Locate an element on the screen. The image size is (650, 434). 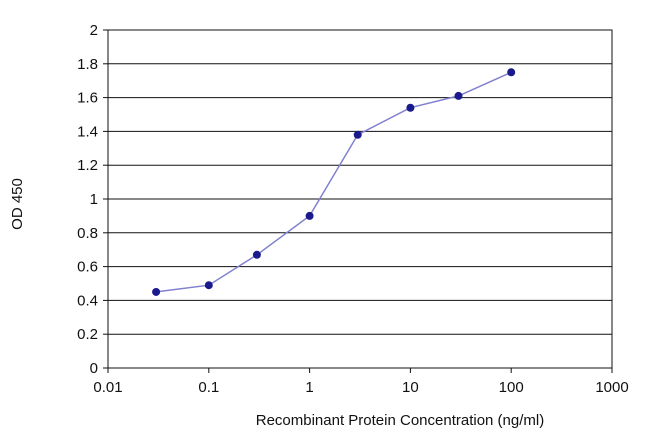
y-tick-label: 1 is located at coordinates (94, 199).